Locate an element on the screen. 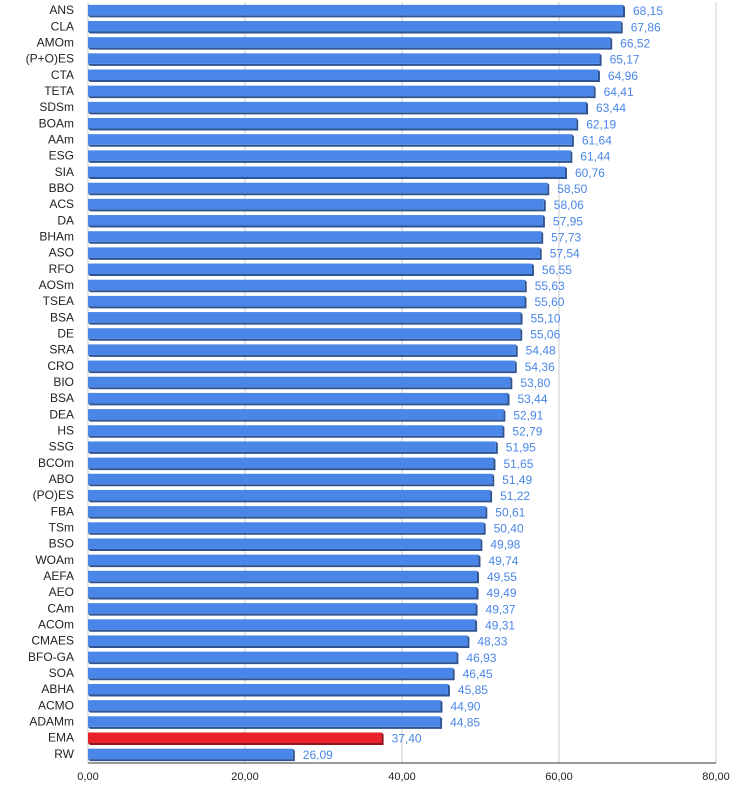  category-label: BBO is located at coordinates (61, 188).